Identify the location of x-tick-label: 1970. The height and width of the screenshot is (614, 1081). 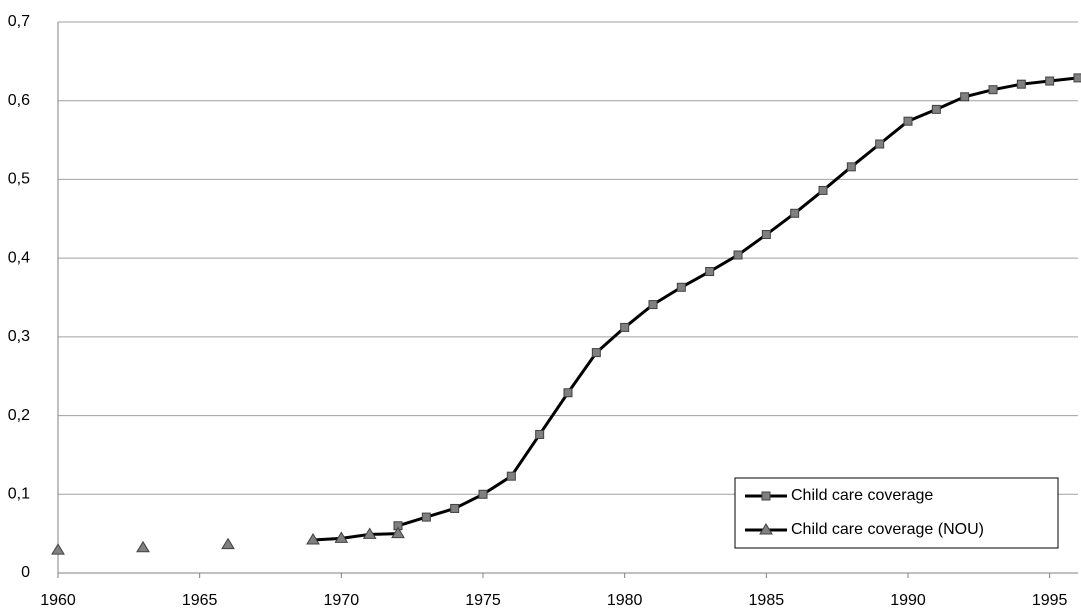
(342, 600).